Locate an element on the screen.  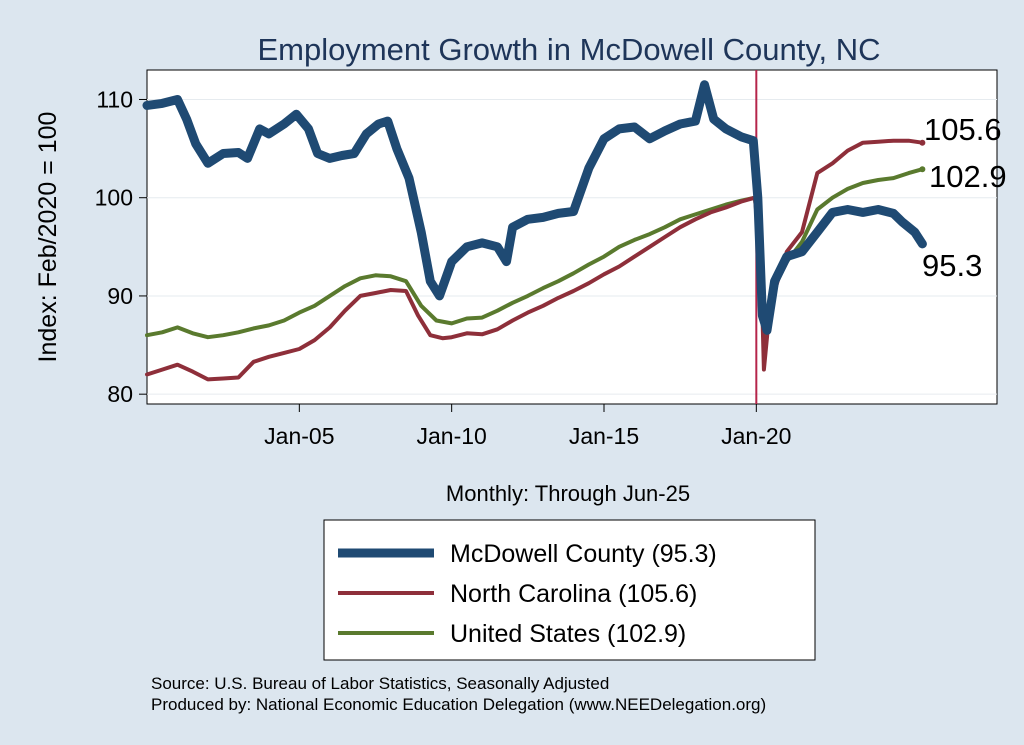
x-tick-label-Jan-10: Jan-10 is located at coordinates (451, 436).